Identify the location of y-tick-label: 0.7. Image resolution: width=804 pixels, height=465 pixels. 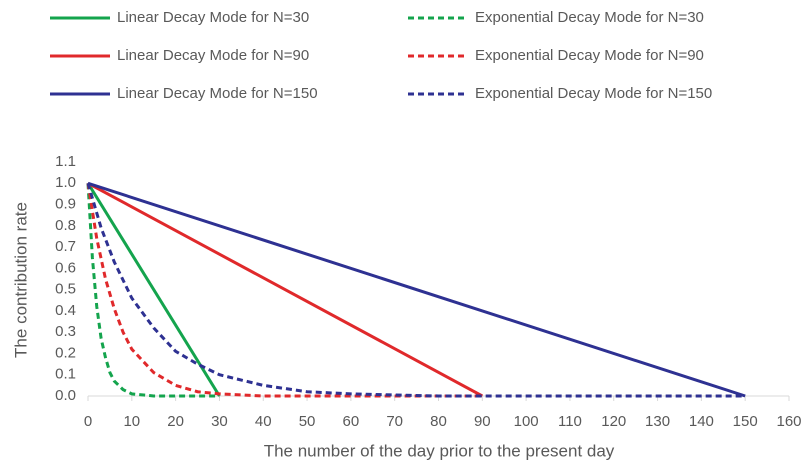
(65, 246).